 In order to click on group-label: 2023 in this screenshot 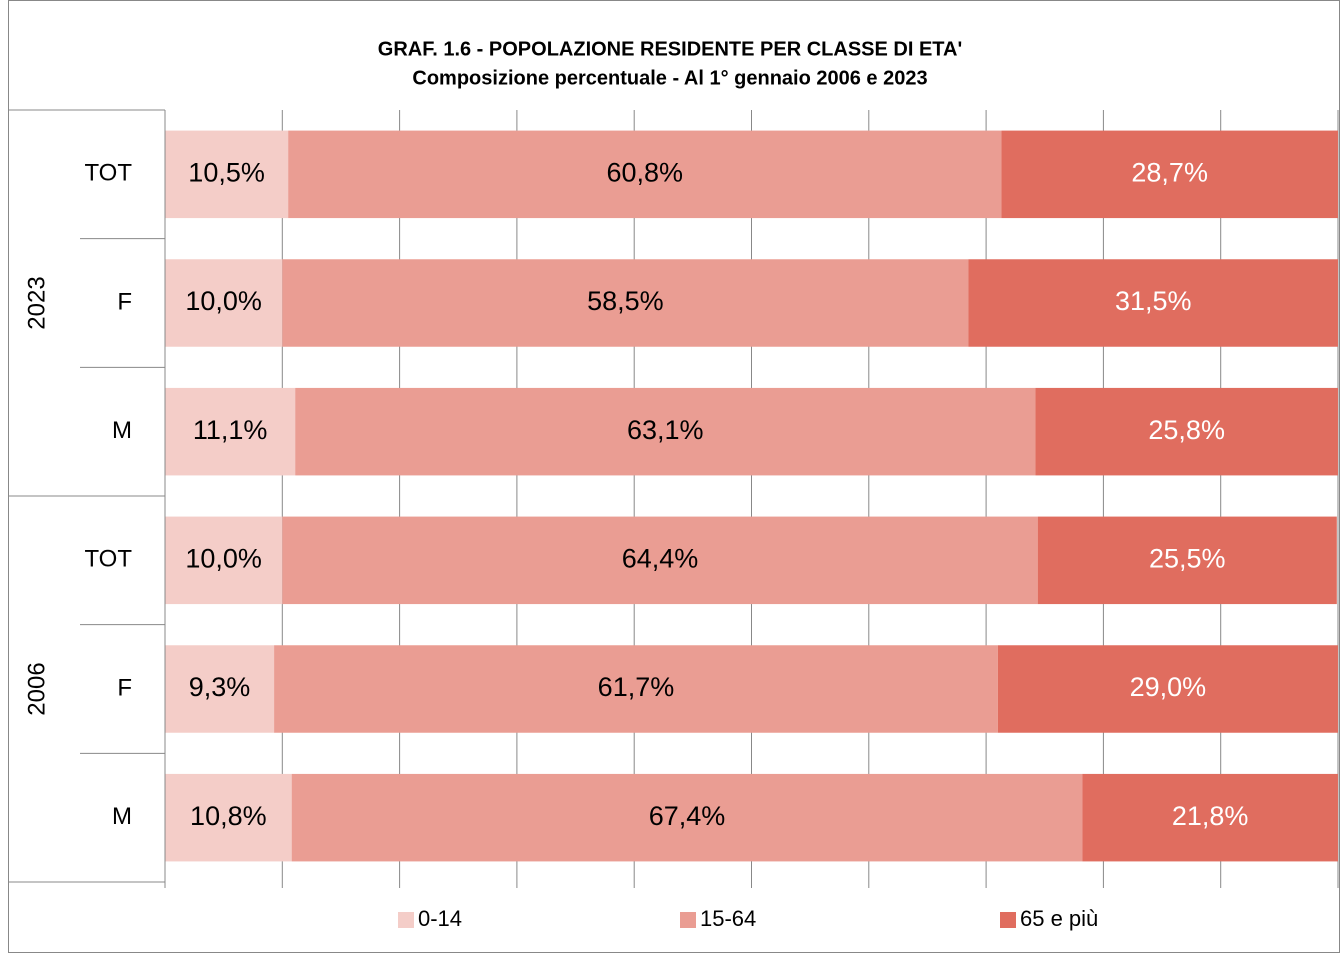, I will do `click(36, 302)`.